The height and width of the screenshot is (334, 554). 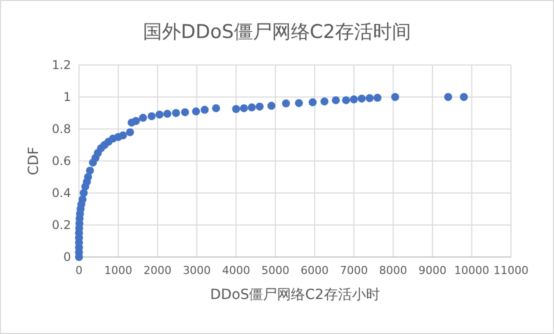 What do you see at coordinates (34, 161) in the screenshot?
I see `y-axis-title: CDF` at bounding box center [34, 161].